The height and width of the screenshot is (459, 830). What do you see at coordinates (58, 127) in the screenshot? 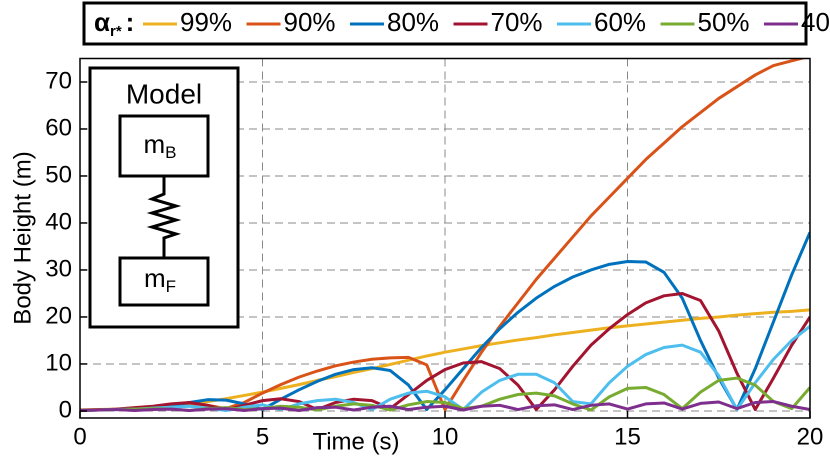
I see `y-tick-label: 60` at bounding box center [58, 127].